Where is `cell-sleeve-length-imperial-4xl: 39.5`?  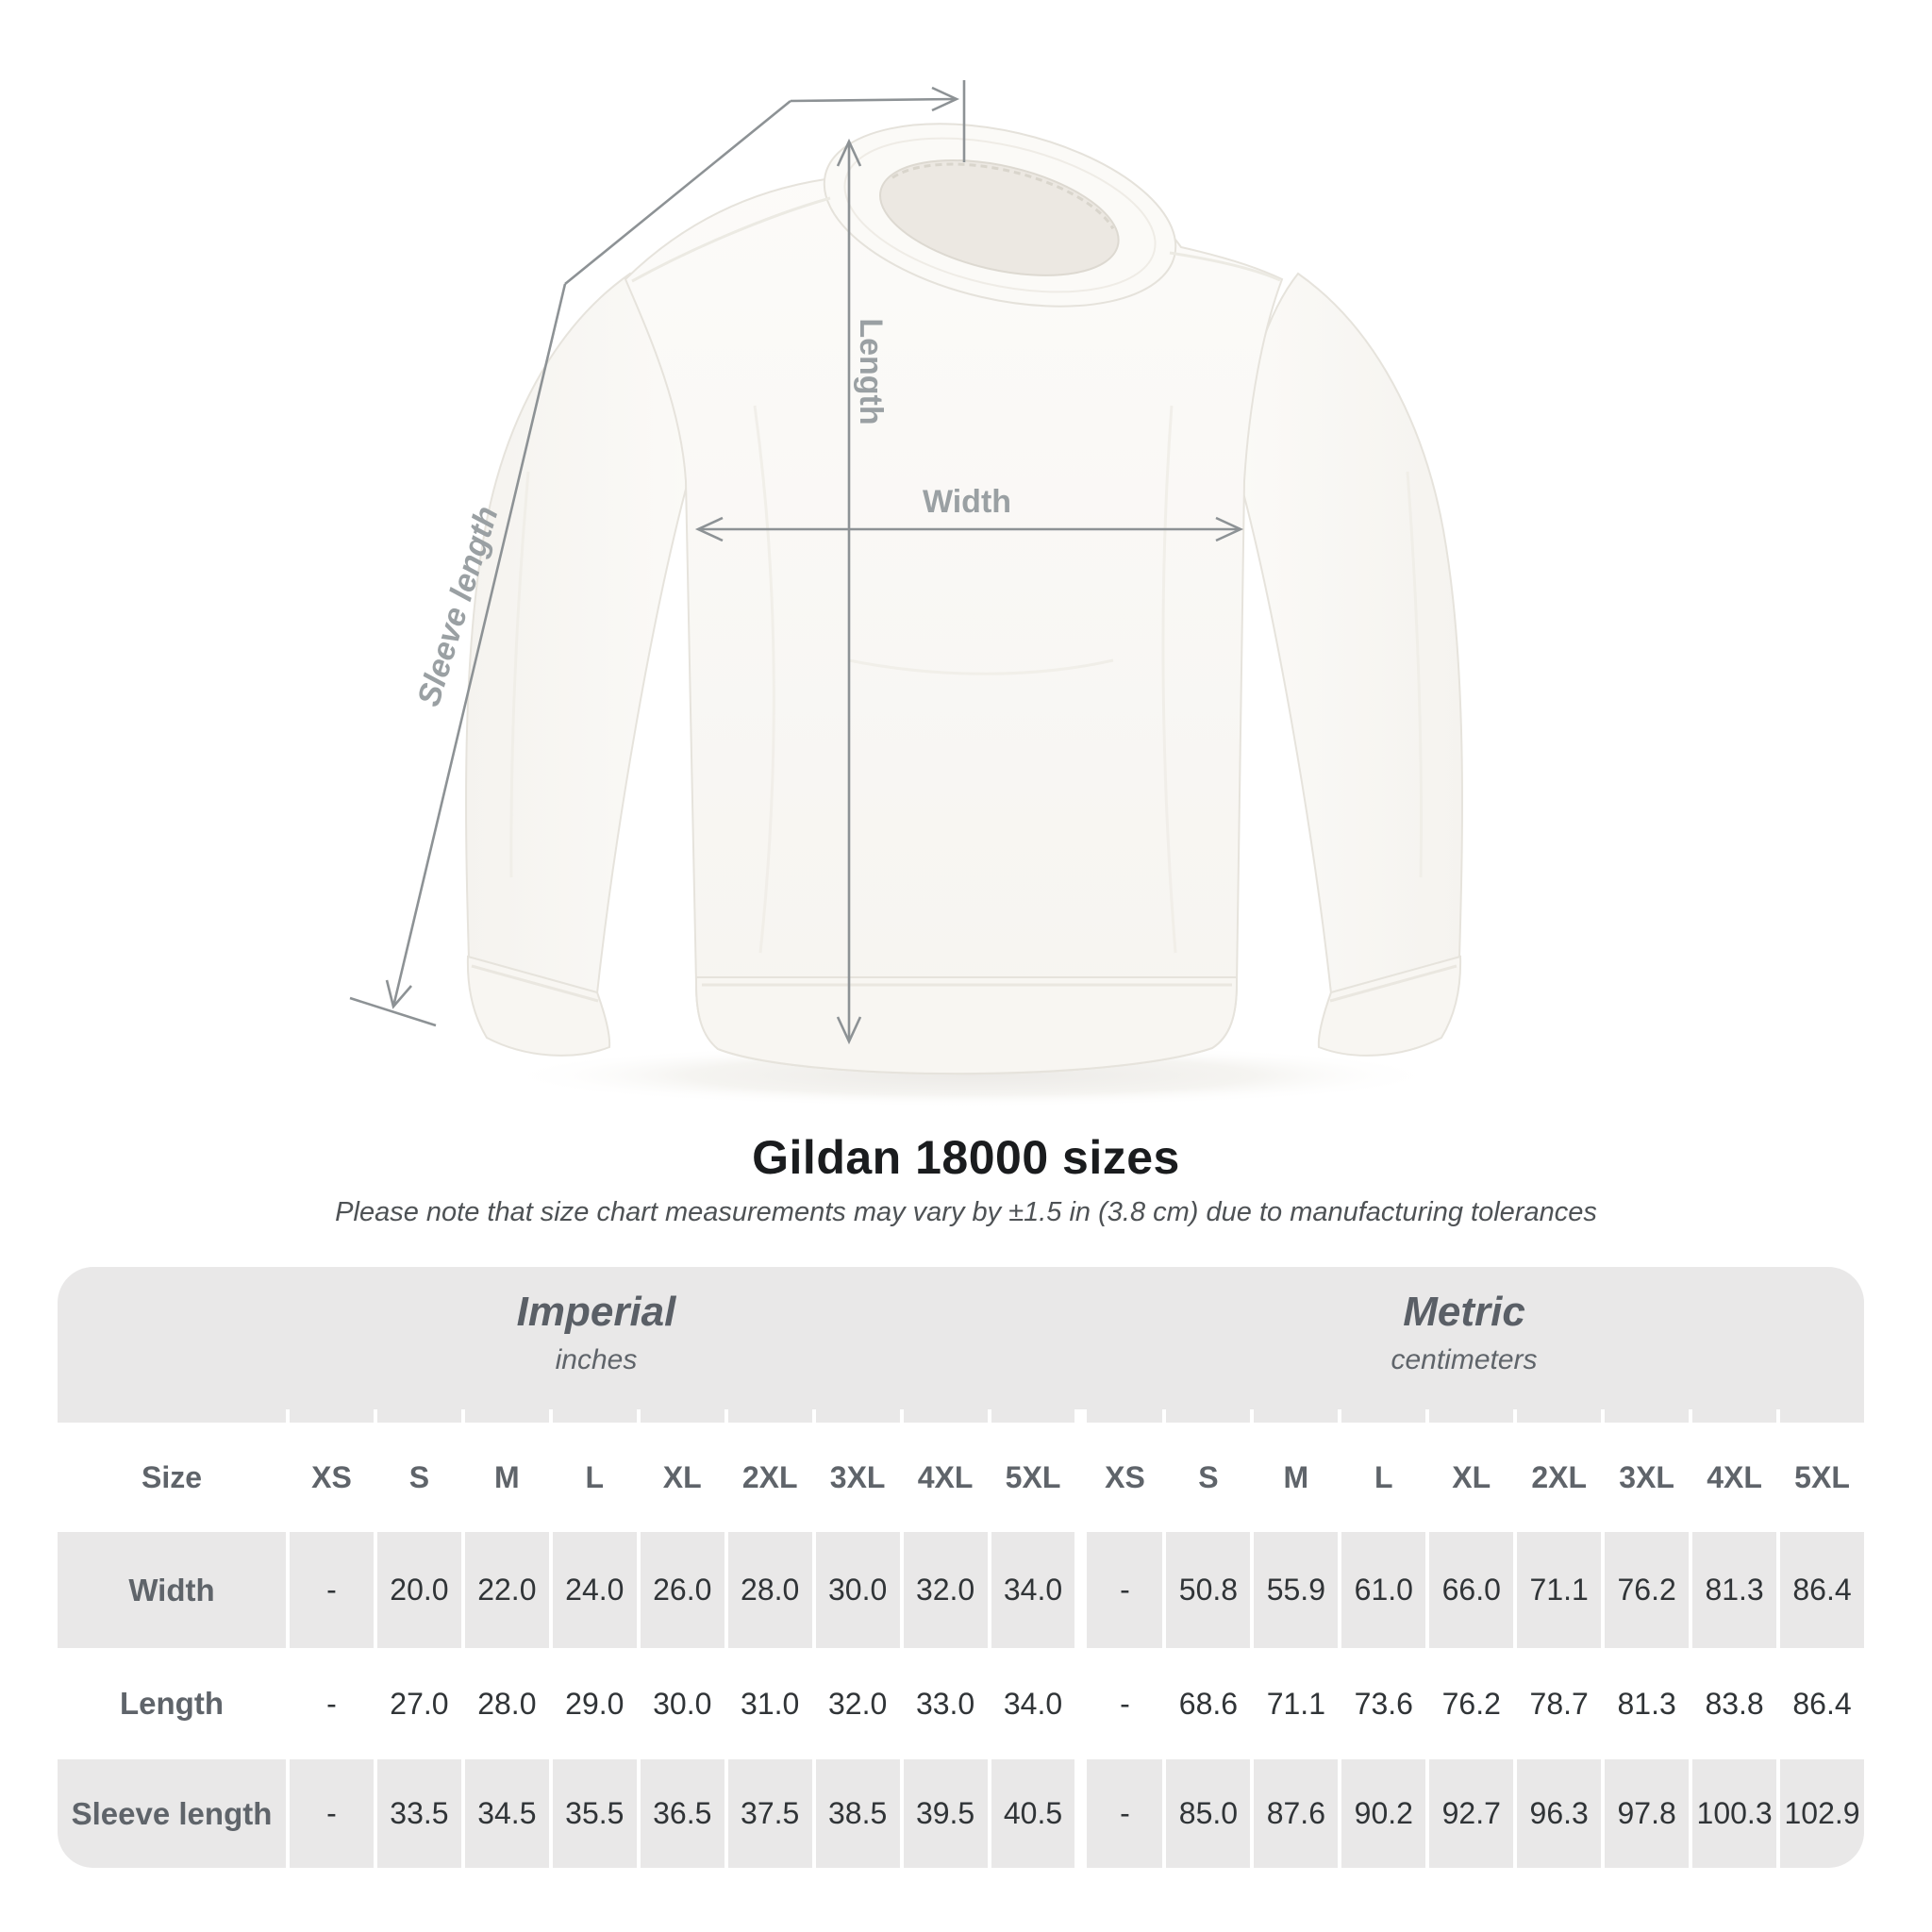 cell-sleeve-length-imperial-4xl: 39.5 is located at coordinates (943, 1814).